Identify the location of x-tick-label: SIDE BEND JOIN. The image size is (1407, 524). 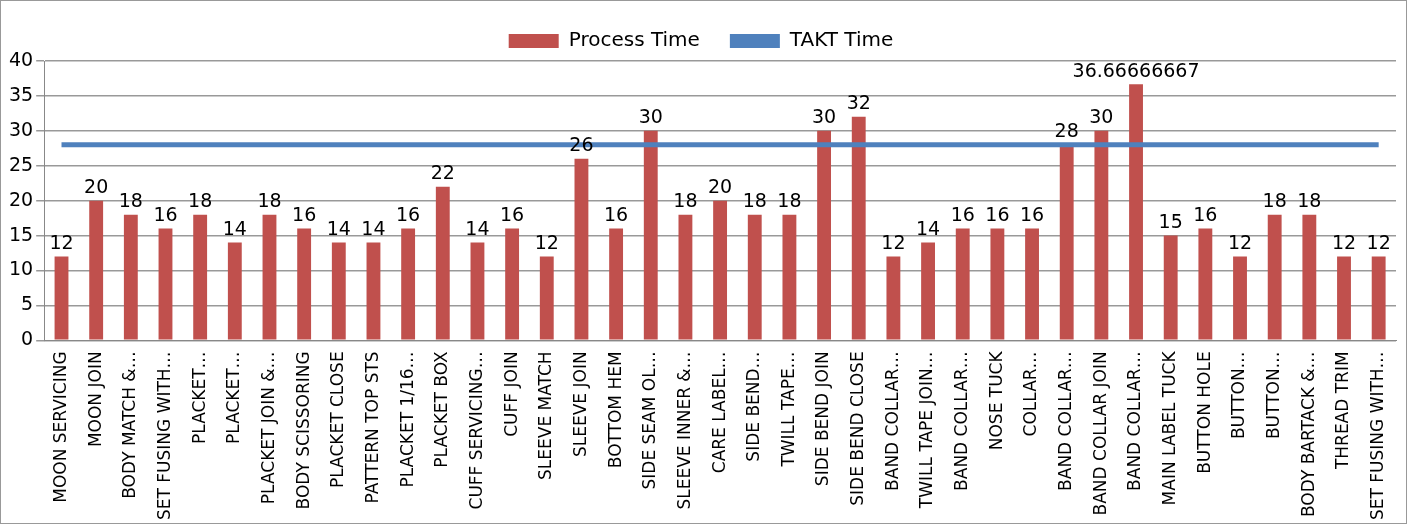
(822, 419).